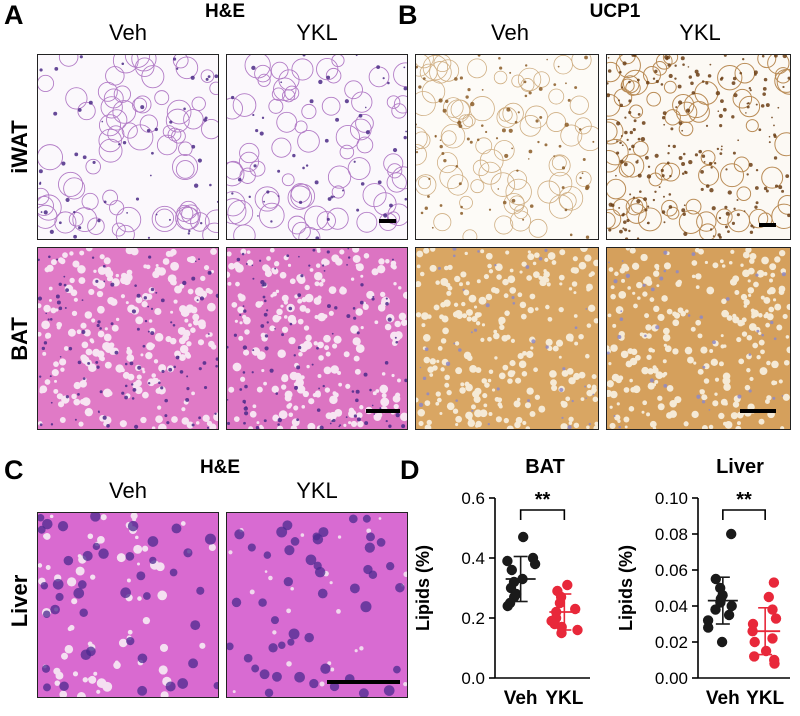 The width and height of the screenshot is (800, 716). What do you see at coordinates (615, 11) in the screenshot?
I see `panel-b-stain-title: UCP1` at bounding box center [615, 11].